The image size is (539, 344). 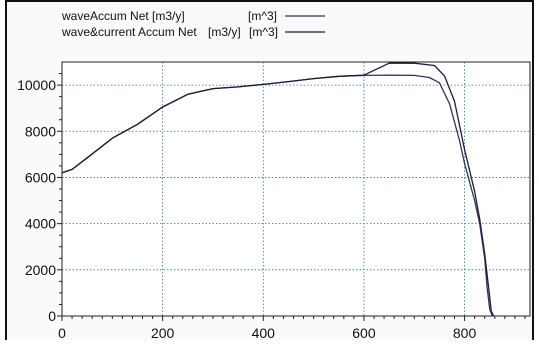 I want to click on y-tick-label-5: 10000, so click(x=36, y=85).